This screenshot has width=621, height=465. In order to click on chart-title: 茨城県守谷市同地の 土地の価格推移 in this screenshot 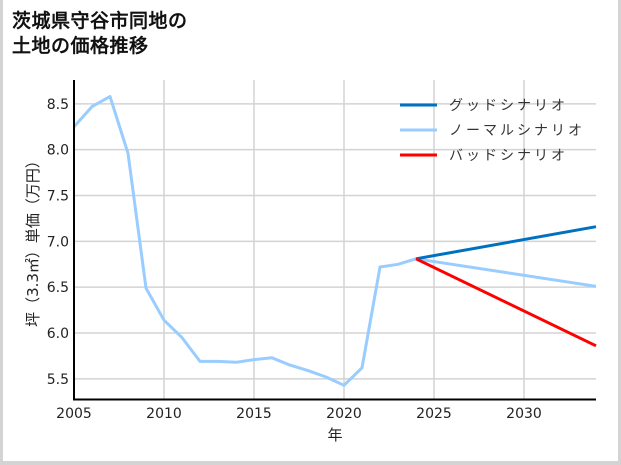, I will do `click(100, 34)`.